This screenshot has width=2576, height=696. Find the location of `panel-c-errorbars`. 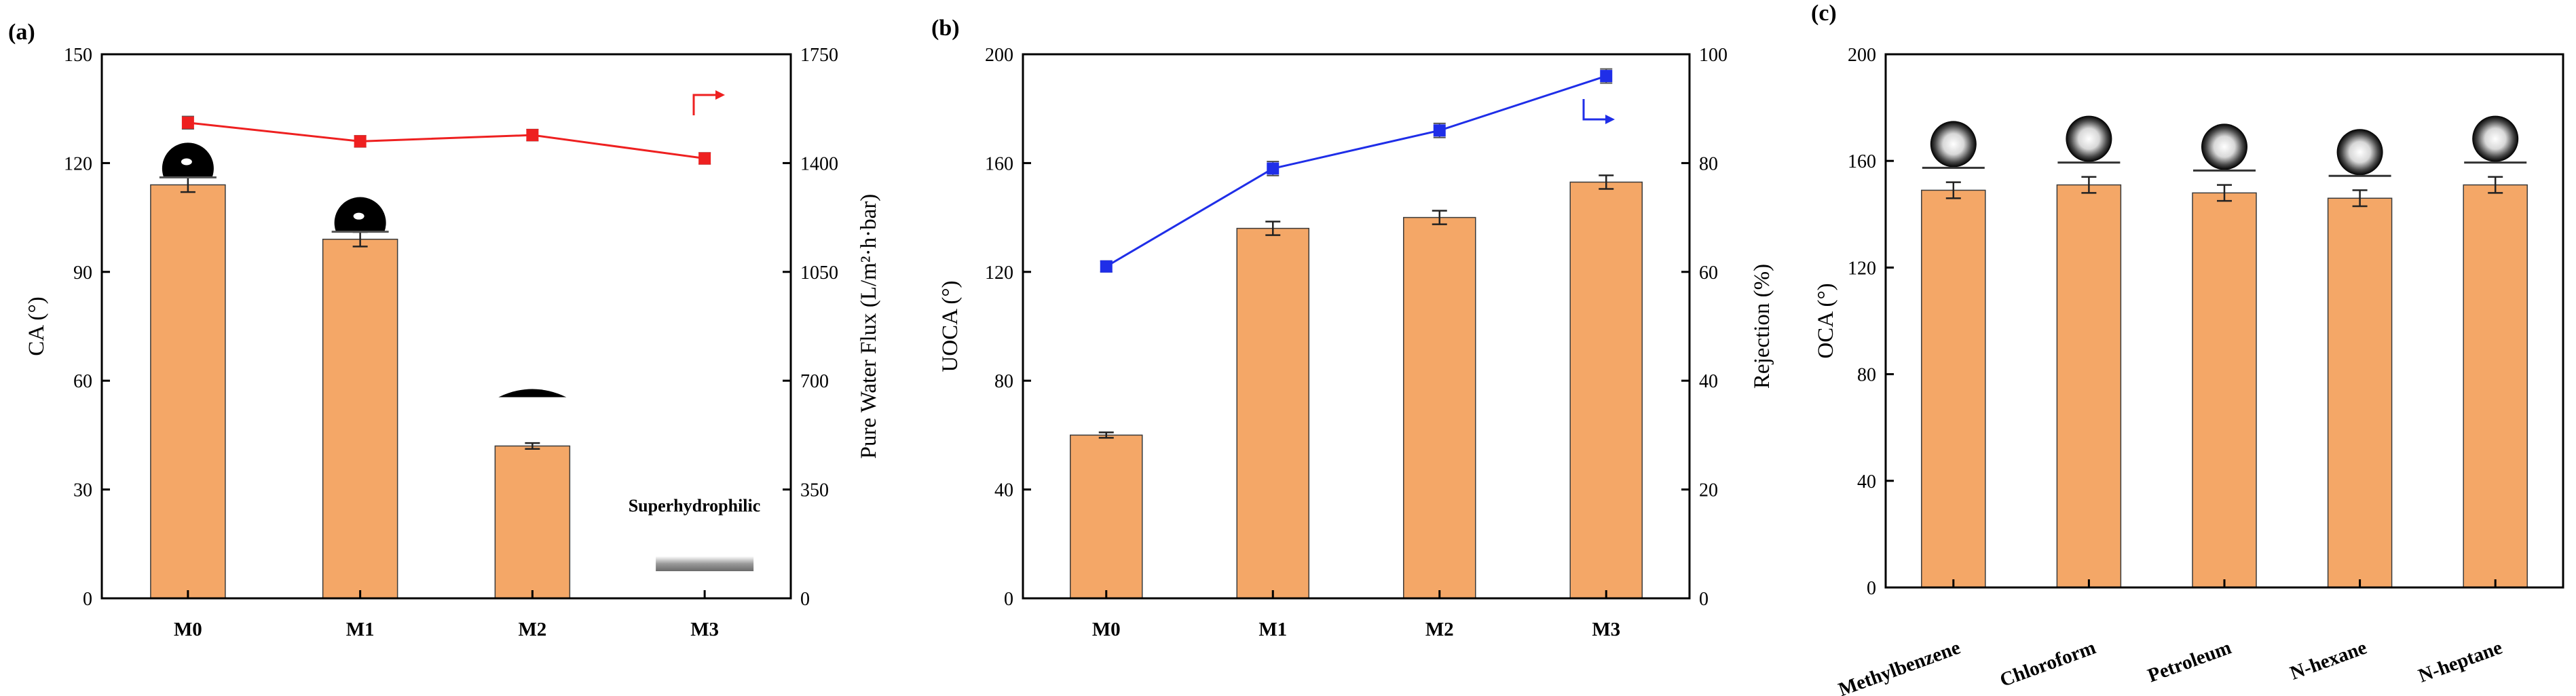

panel-c-errorbars is located at coordinates (2224, 192).